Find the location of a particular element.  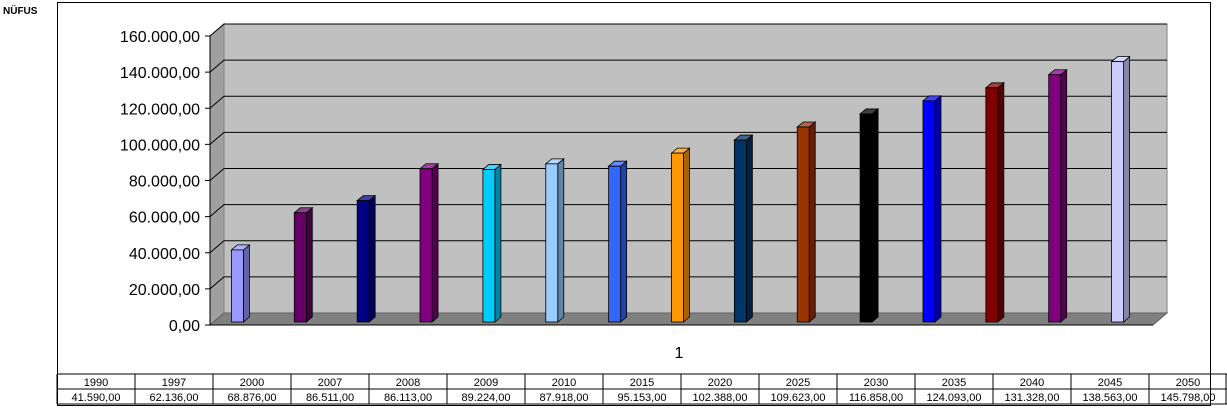

table-category-cell: 2008 is located at coordinates (408, 383).